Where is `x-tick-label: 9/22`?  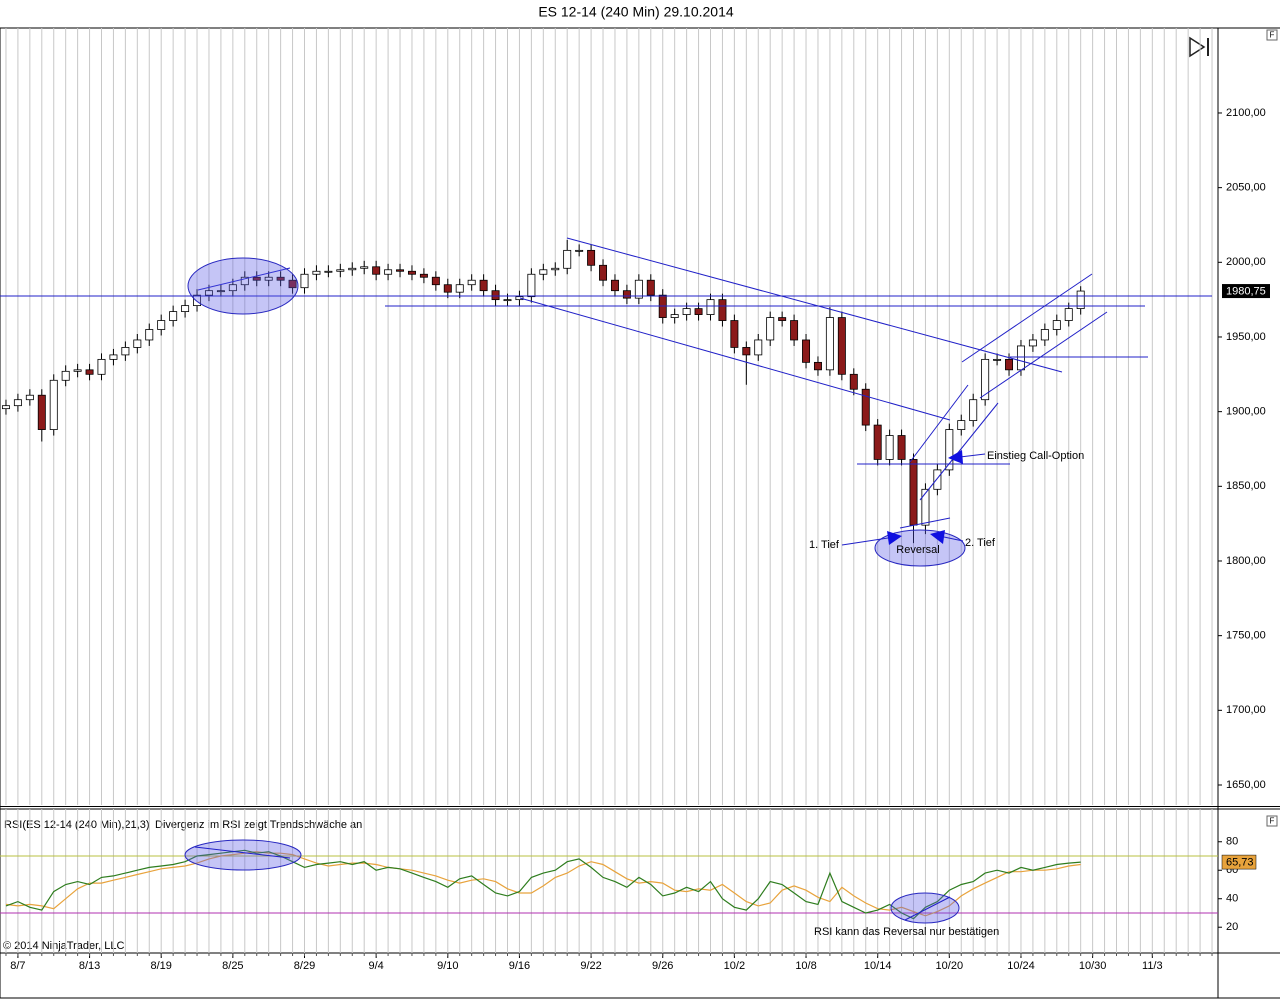 x-tick-label: 9/22 is located at coordinates (590, 966).